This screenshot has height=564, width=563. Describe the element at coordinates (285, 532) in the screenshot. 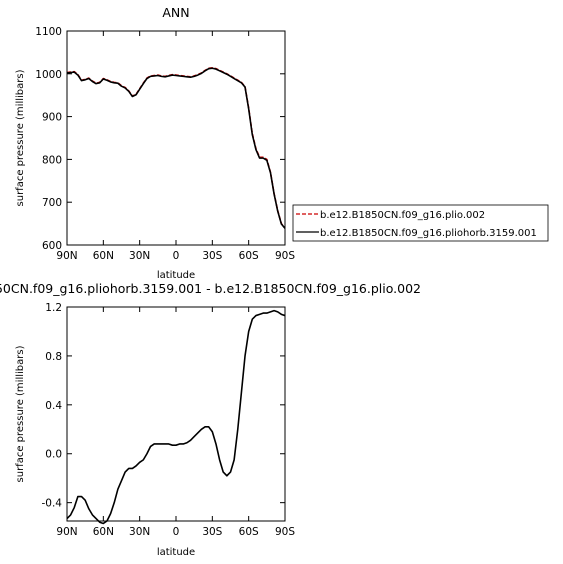

I see `bottom-x-tick-label: 90S` at that location.